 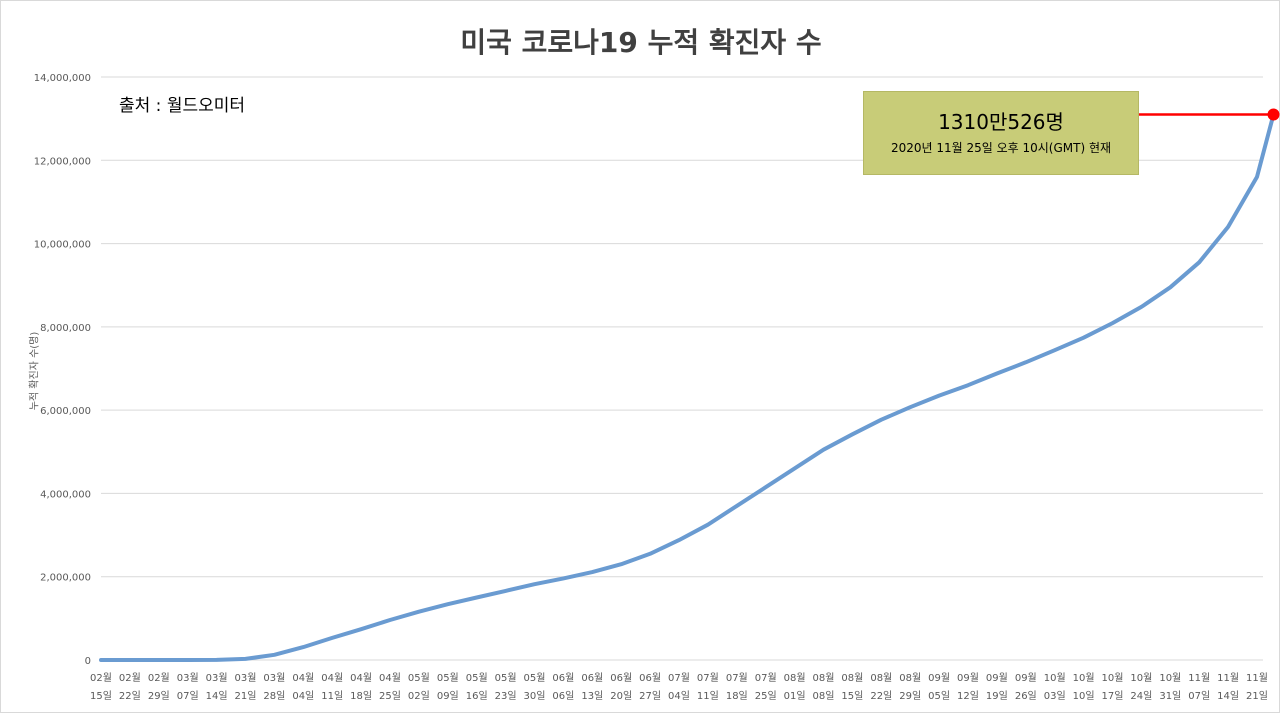 What do you see at coordinates (1199, 687) in the screenshot?
I see `x-tick-label: 11월 07일` at bounding box center [1199, 687].